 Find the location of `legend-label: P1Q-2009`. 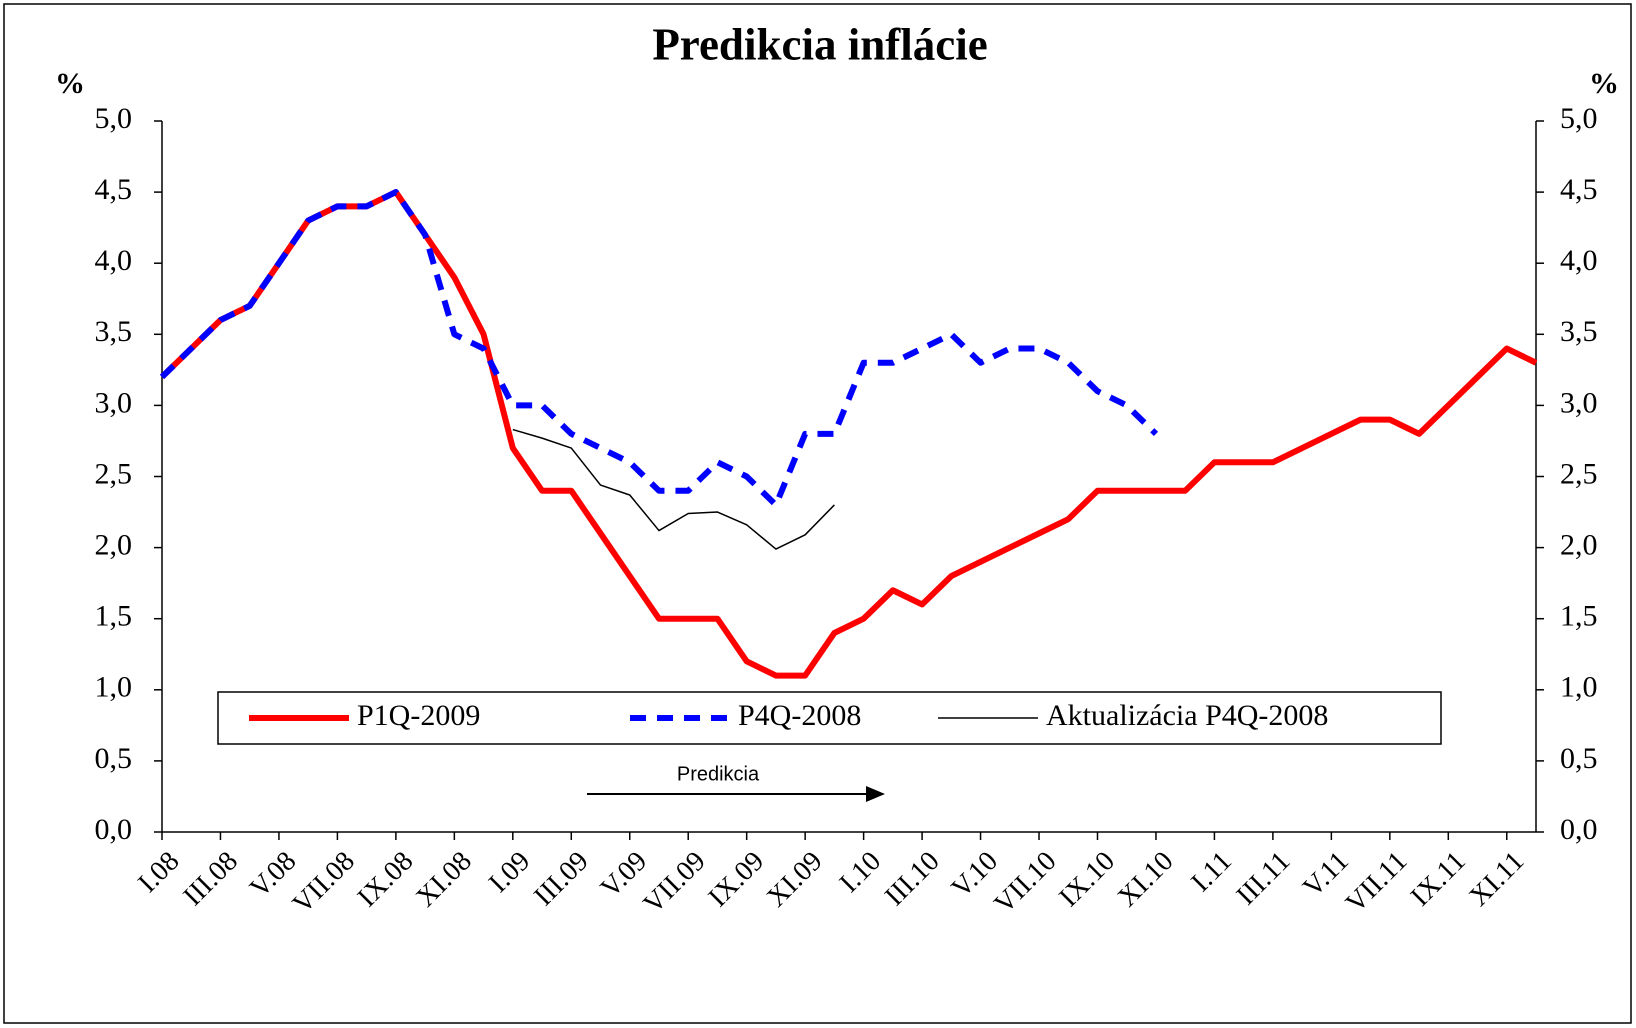

legend-label: P1Q-2009 is located at coordinates (418, 715).